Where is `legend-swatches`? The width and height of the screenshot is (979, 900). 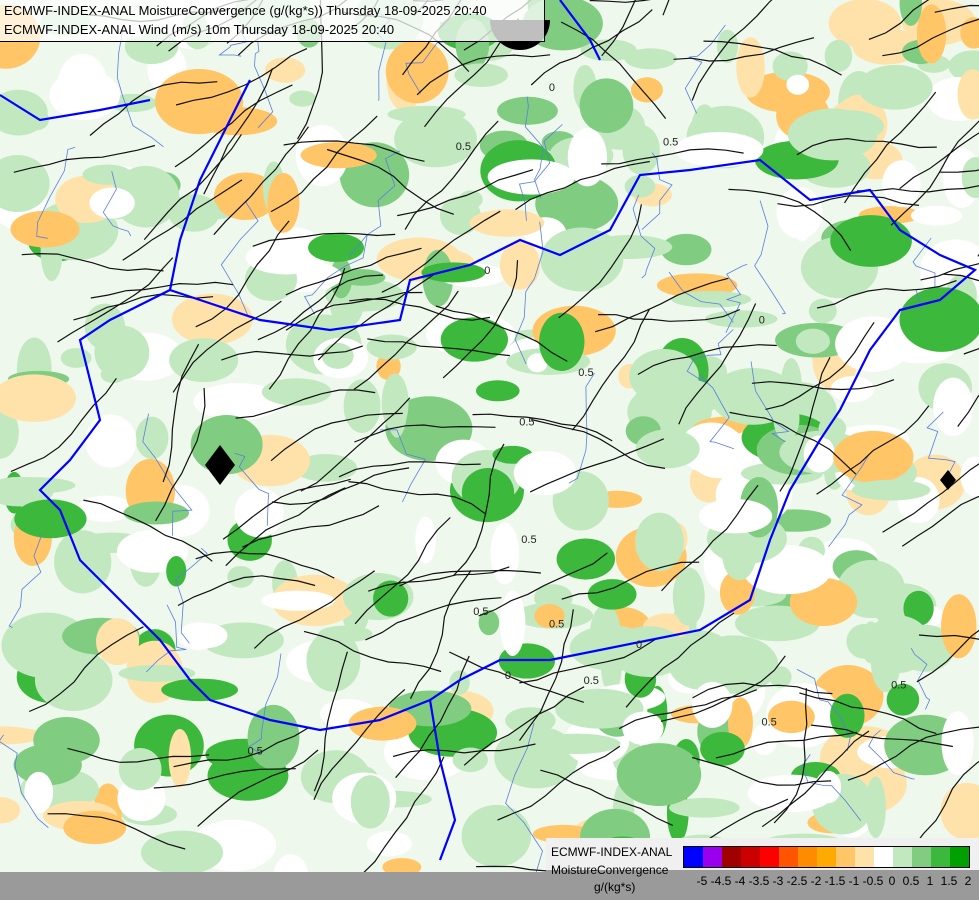 legend-swatches is located at coordinates (826, 857).